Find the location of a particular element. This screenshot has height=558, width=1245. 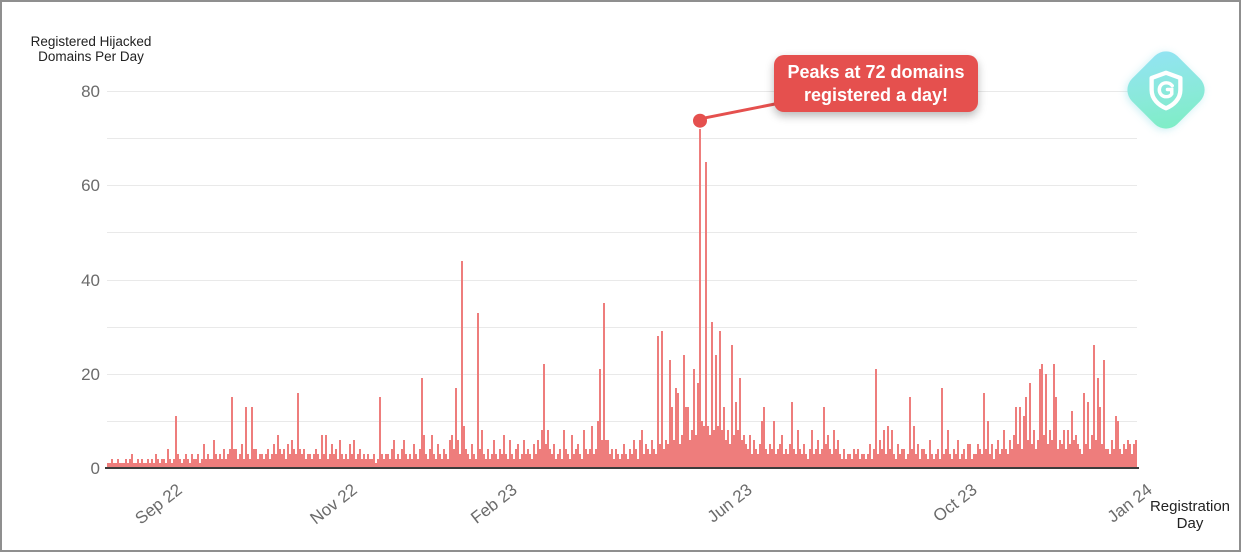

y-axis-title-line1: Registered Hijacked is located at coordinates (91, 41).